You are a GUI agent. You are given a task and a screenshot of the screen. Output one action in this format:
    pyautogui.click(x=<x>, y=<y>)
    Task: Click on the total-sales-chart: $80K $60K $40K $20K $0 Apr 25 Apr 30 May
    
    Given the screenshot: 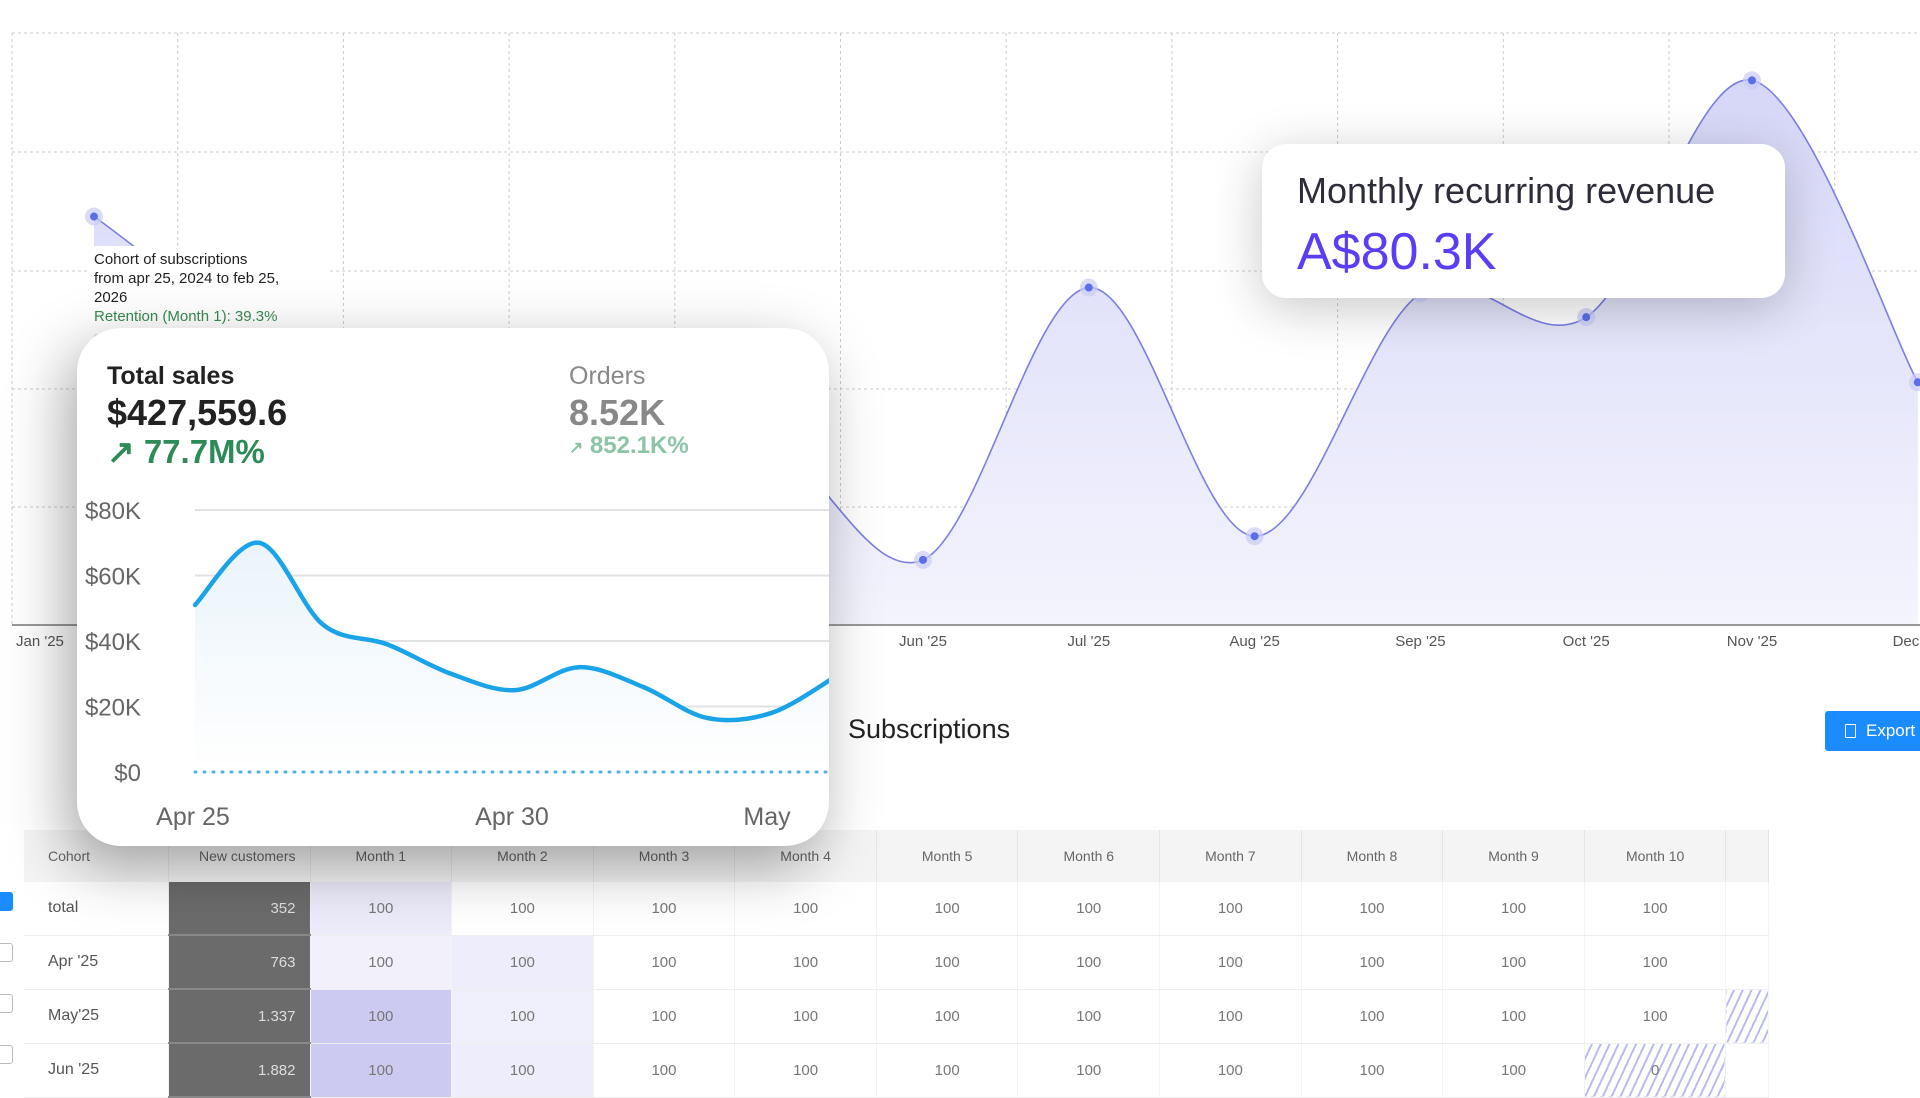 What is the action you would take?
    pyautogui.click(x=457, y=664)
    